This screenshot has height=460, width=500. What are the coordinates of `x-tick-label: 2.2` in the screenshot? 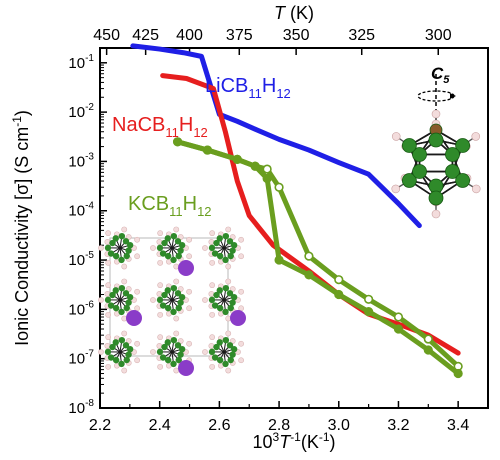 It's located at (100, 425).